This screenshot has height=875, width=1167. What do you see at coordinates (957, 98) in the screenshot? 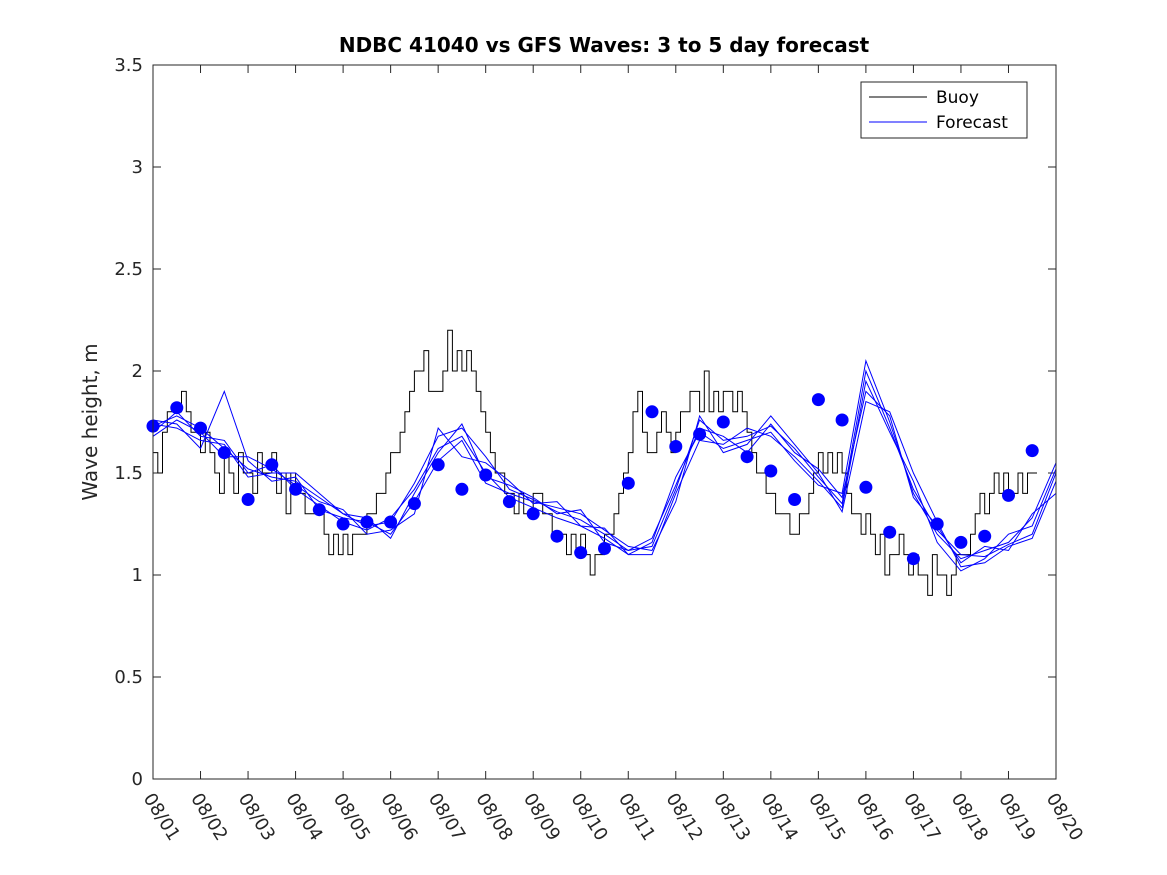
I see `legend-buoy-label: Buoy` at bounding box center [957, 98].